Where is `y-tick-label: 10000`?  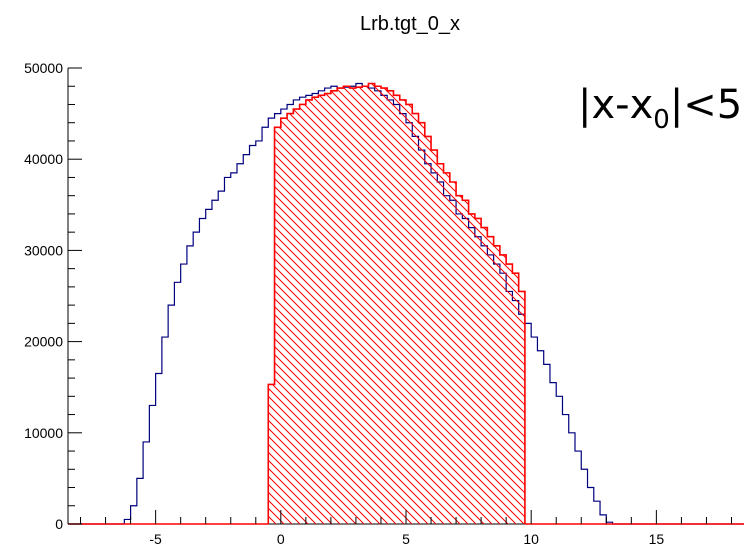 y-tick-label: 10000 is located at coordinates (43, 433).